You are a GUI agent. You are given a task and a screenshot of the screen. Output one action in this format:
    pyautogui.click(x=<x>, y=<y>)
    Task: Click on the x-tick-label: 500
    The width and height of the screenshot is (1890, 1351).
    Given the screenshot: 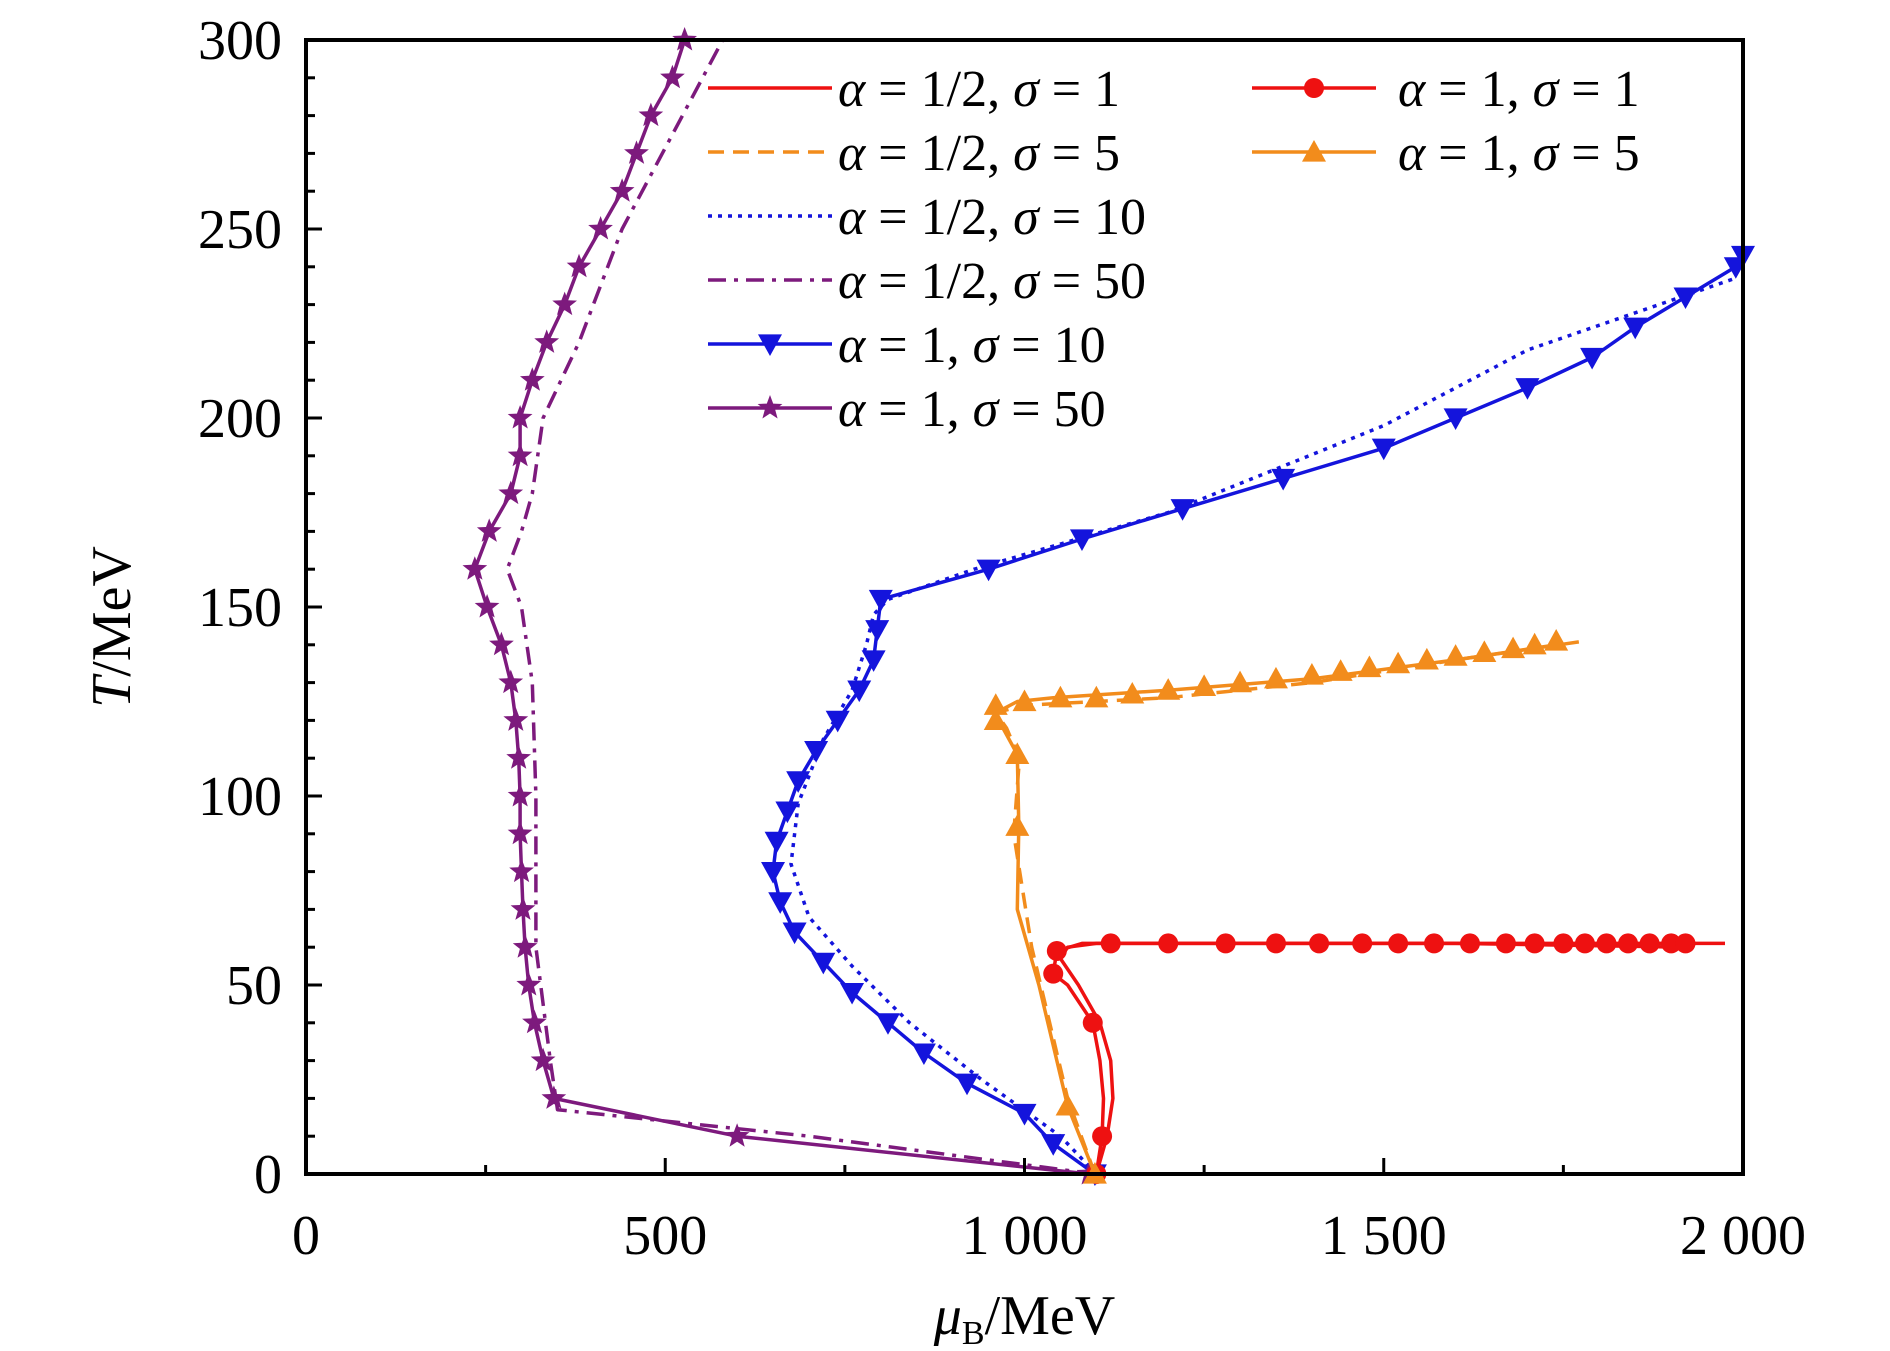 What is the action you would take?
    pyautogui.click(x=665, y=1236)
    